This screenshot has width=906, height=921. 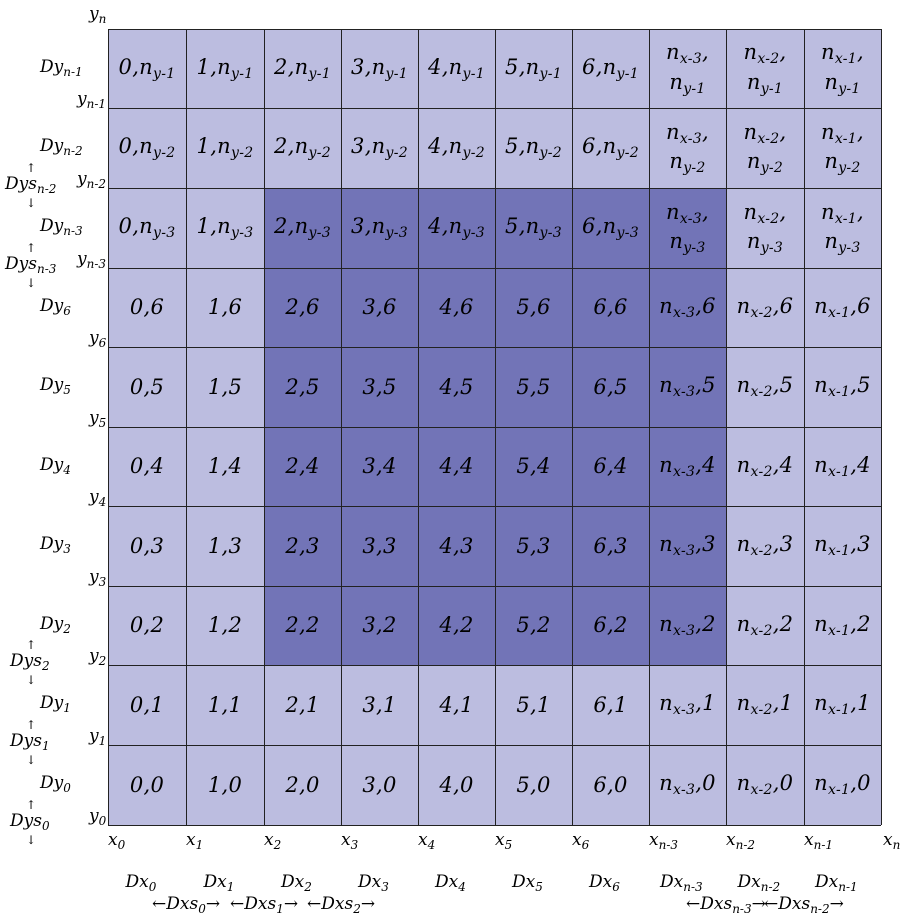 I want to click on grid-cell: 0,4, so click(x=147, y=466).